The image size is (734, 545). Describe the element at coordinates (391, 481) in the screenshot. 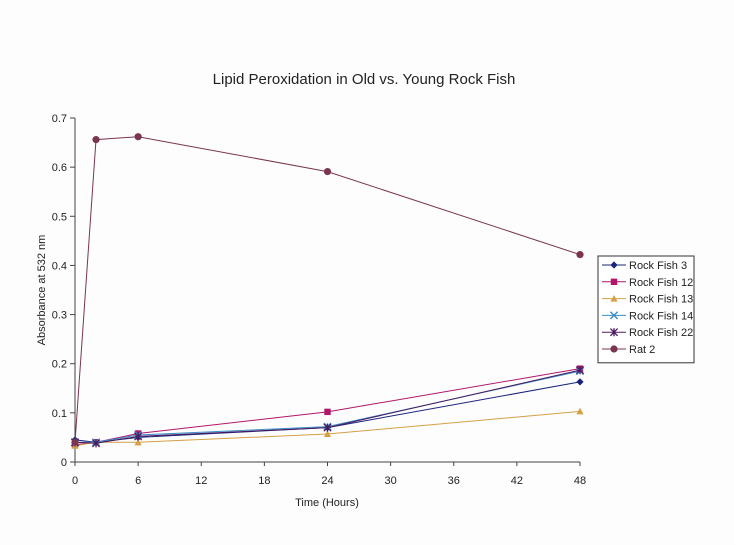

I see `x-tick-label: 30` at that location.